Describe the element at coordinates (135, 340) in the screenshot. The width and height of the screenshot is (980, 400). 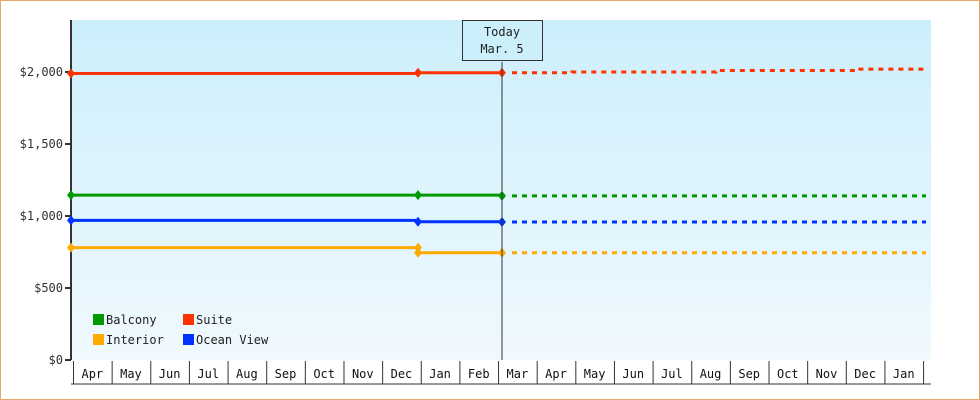
I see `legend-label: Interior` at that location.